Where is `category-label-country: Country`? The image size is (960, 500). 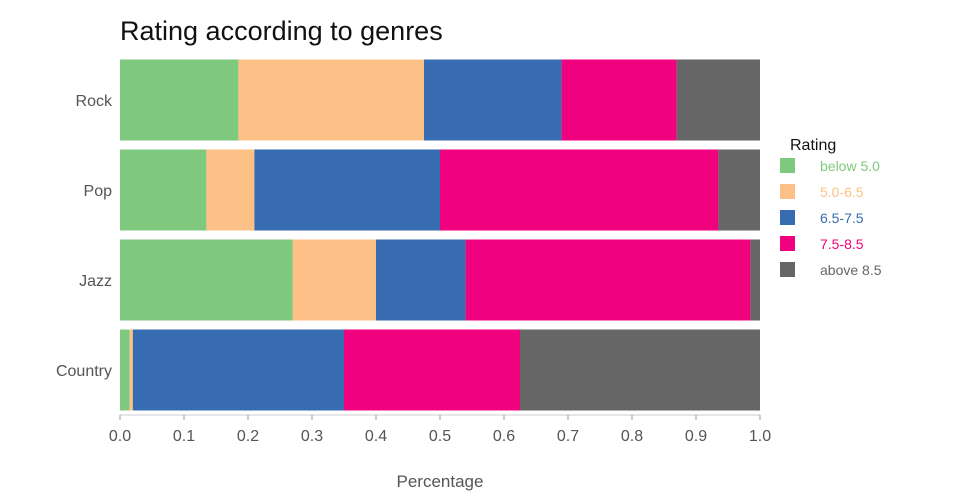
category-label-country: Country is located at coordinates (84, 371).